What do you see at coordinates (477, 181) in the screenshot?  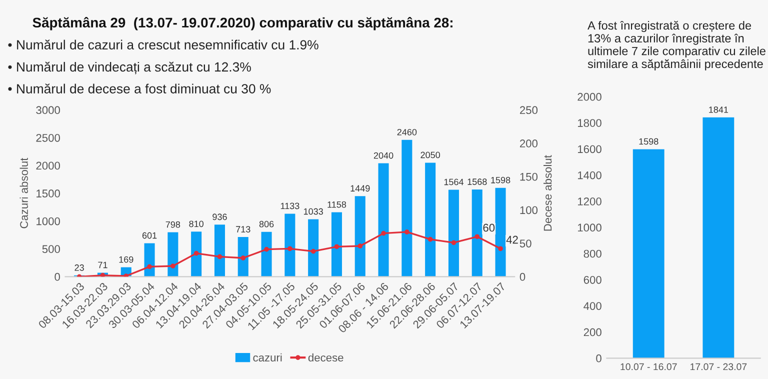 I see `data-label: 1568` at bounding box center [477, 181].